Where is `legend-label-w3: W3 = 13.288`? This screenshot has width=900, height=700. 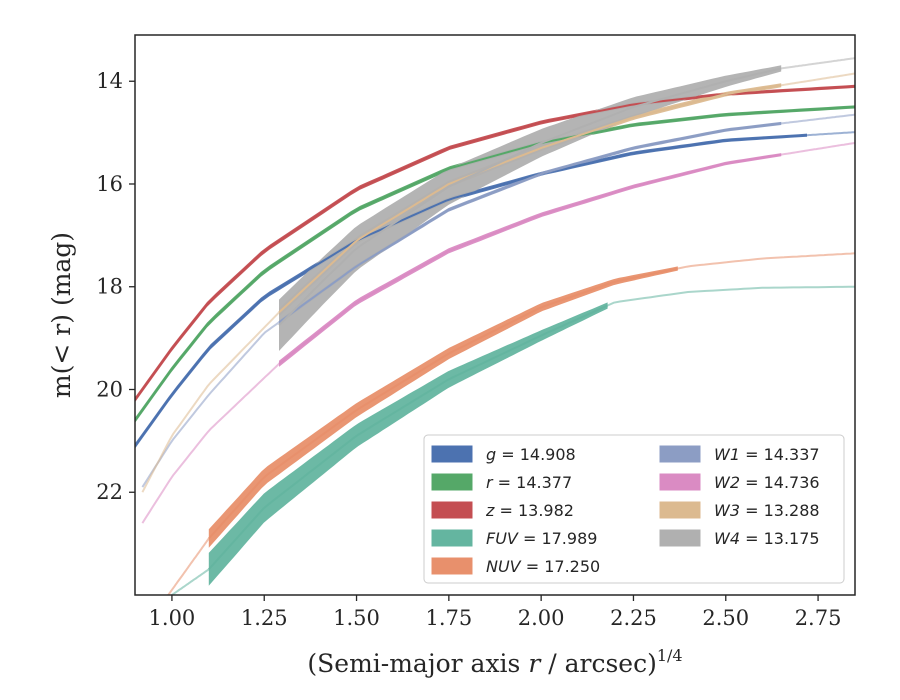 legend-label-w3: W3 = 13.288 is located at coordinates (767, 510).